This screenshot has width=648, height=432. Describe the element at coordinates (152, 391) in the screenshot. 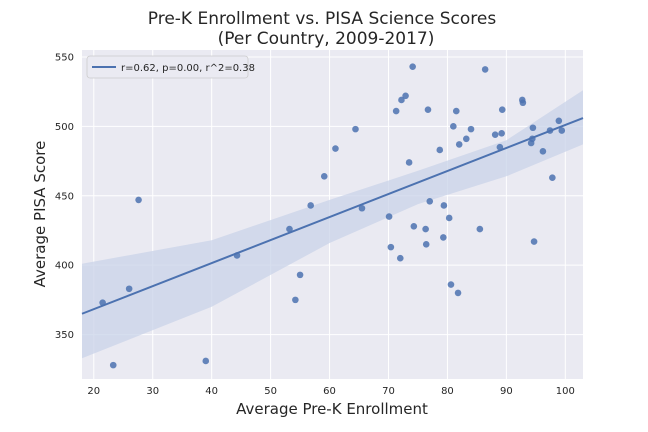

I see `x-tick-label: 30` at that location.